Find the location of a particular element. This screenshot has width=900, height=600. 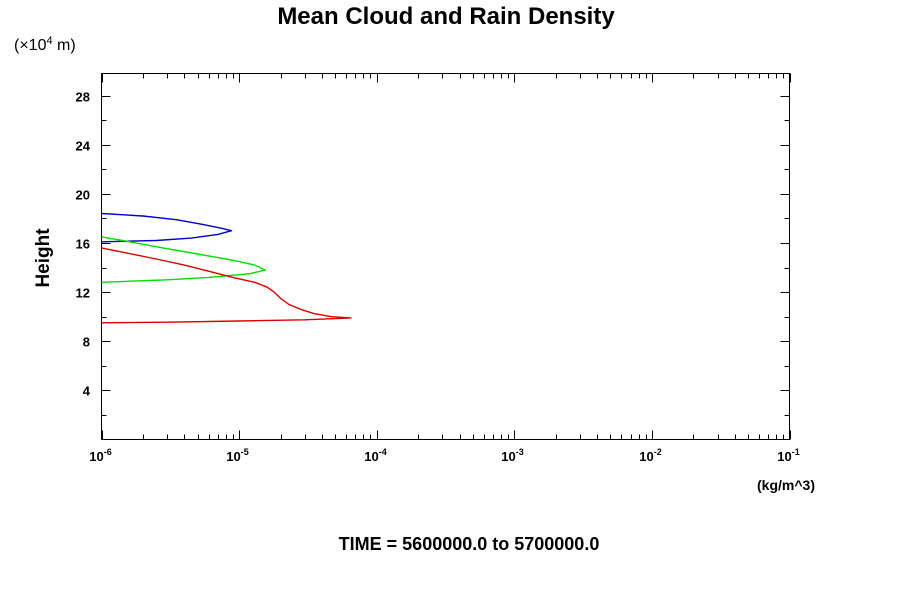

y-tick-label: 16 is located at coordinates (83, 244).